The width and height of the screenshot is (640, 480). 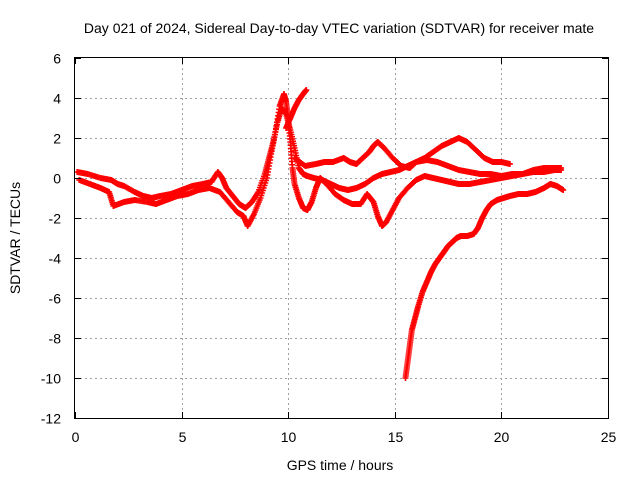 What do you see at coordinates (57, 179) in the screenshot?
I see `y-tick-label: 0` at bounding box center [57, 179].